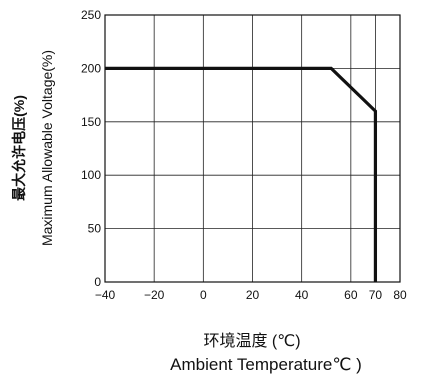  What do you see at coordinates (91, 15) in the screenshot?
I see `y-tick-label: 250` at bounding box center [91, 15].